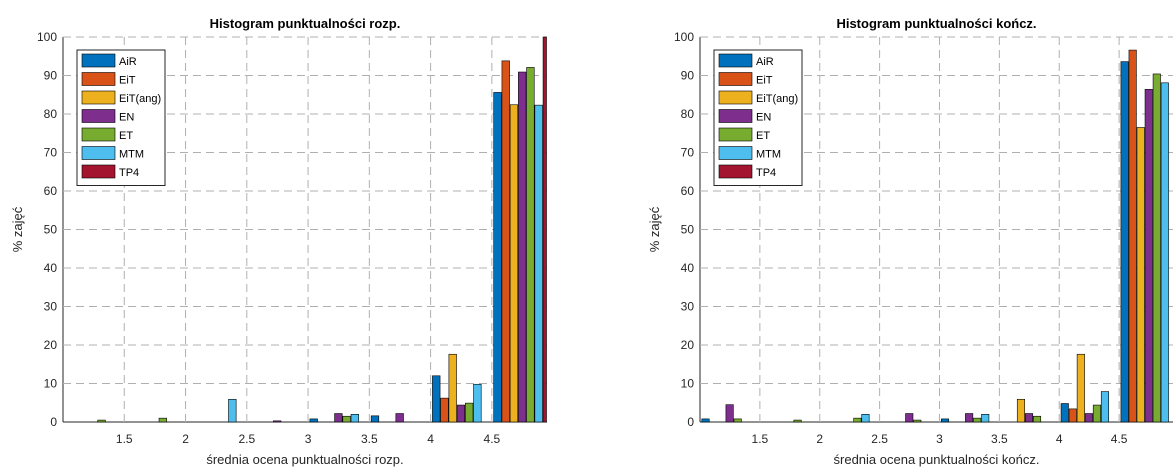 This screenshot has width=1173, height=468. What do you see at coordinates (126, 118) in the screenshot?
I see `legend-entry: EN` at bounding box center [126, 118].